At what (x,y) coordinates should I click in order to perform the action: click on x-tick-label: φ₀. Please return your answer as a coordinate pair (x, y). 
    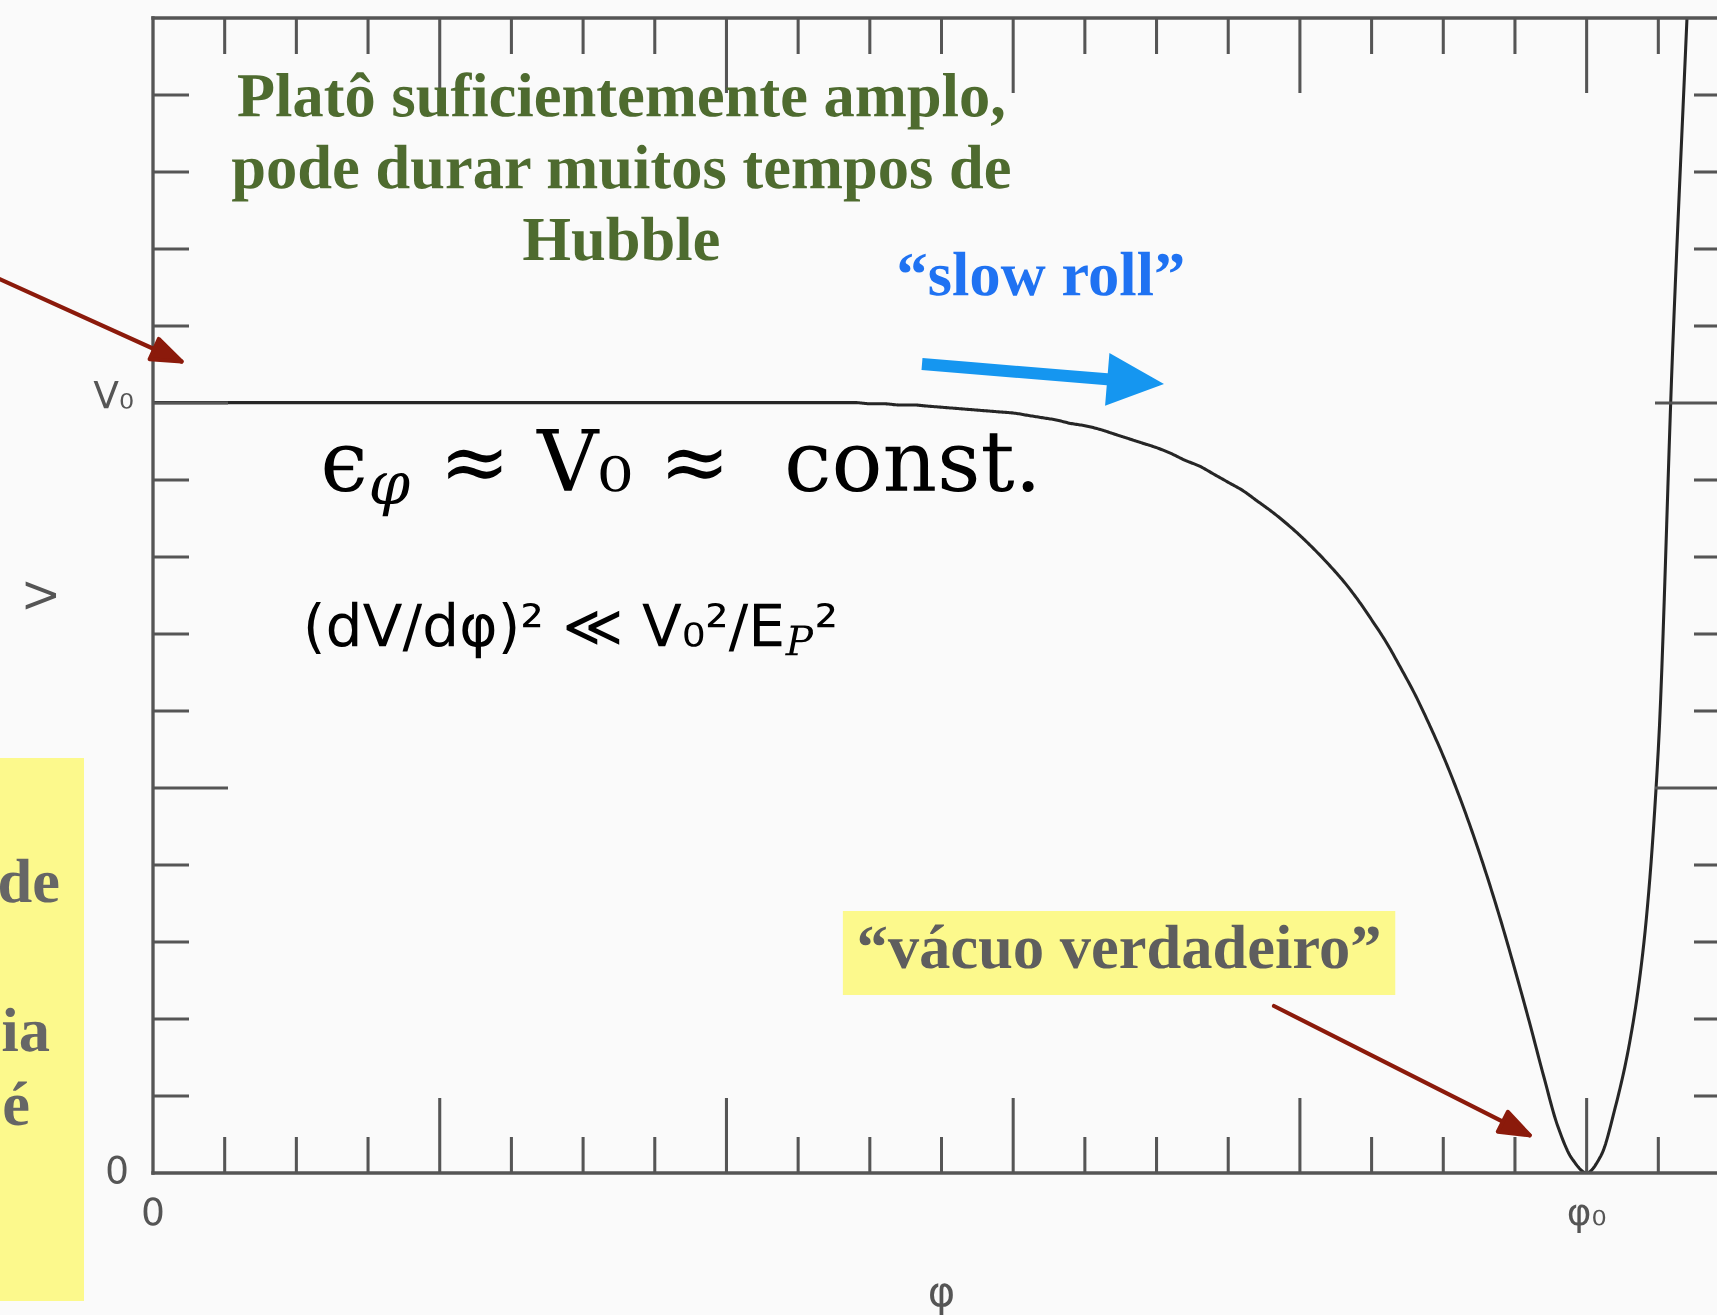
    Looking at the image, I should click on (1587, 1218).